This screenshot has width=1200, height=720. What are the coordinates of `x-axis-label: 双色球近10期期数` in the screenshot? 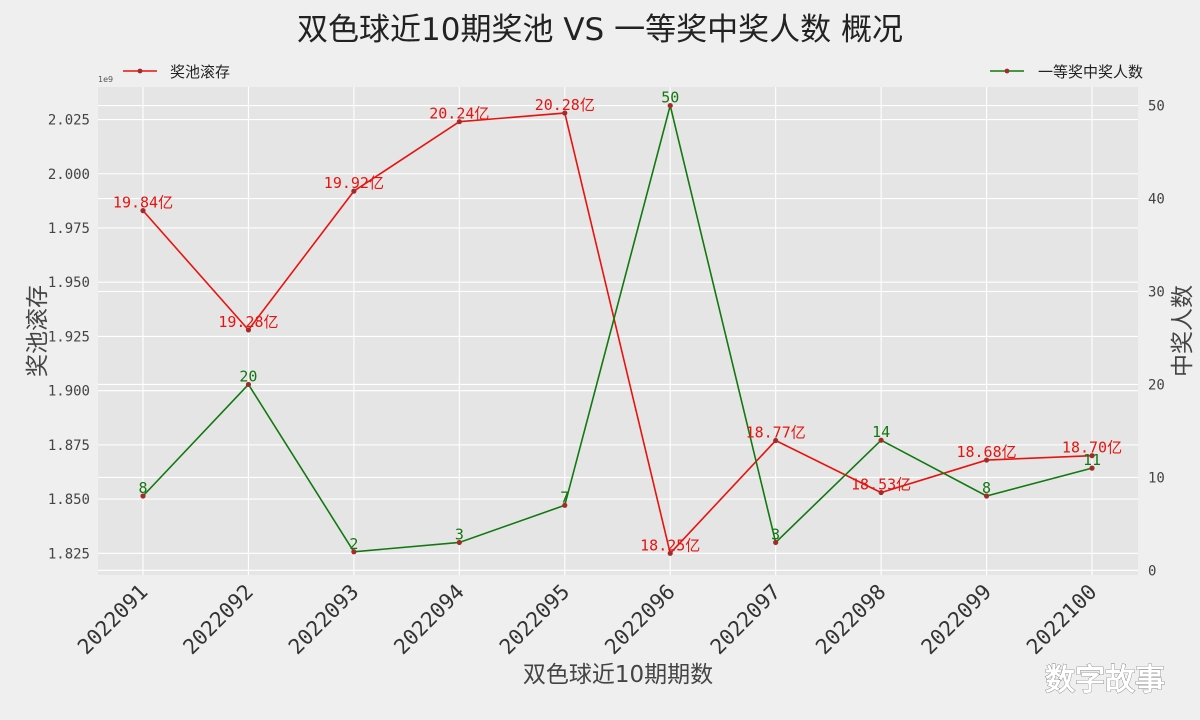 It's located at (618, 675).